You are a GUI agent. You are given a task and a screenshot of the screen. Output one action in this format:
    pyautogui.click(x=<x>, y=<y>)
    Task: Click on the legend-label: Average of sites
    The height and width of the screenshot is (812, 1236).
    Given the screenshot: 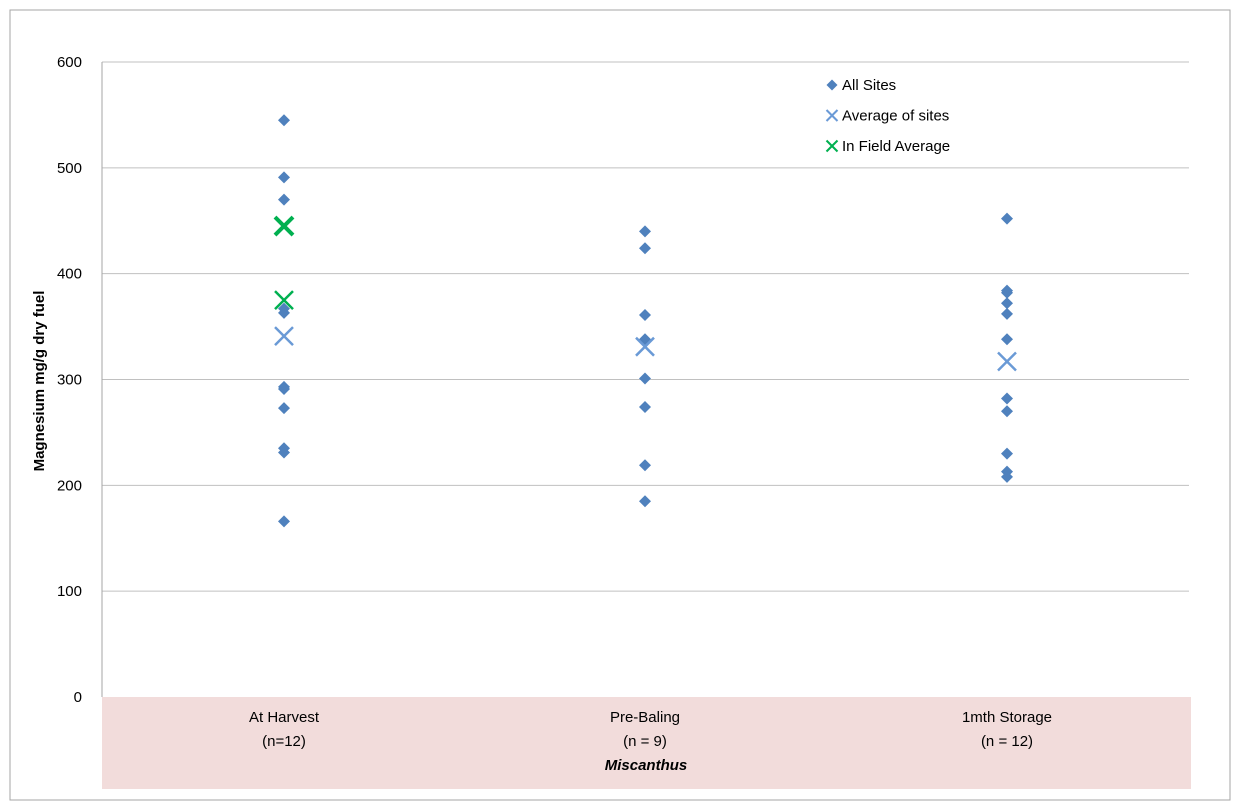 What is the action you would take?
    pyautogui.click(x=895, y=116)
    